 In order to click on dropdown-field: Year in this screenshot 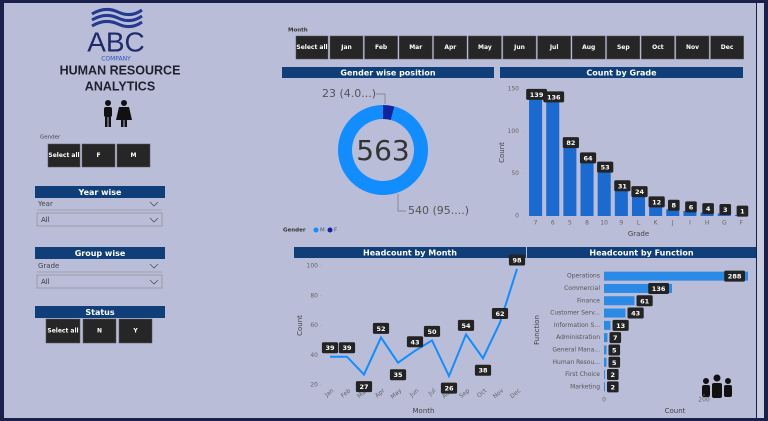, I will do `click(45, 204)`.